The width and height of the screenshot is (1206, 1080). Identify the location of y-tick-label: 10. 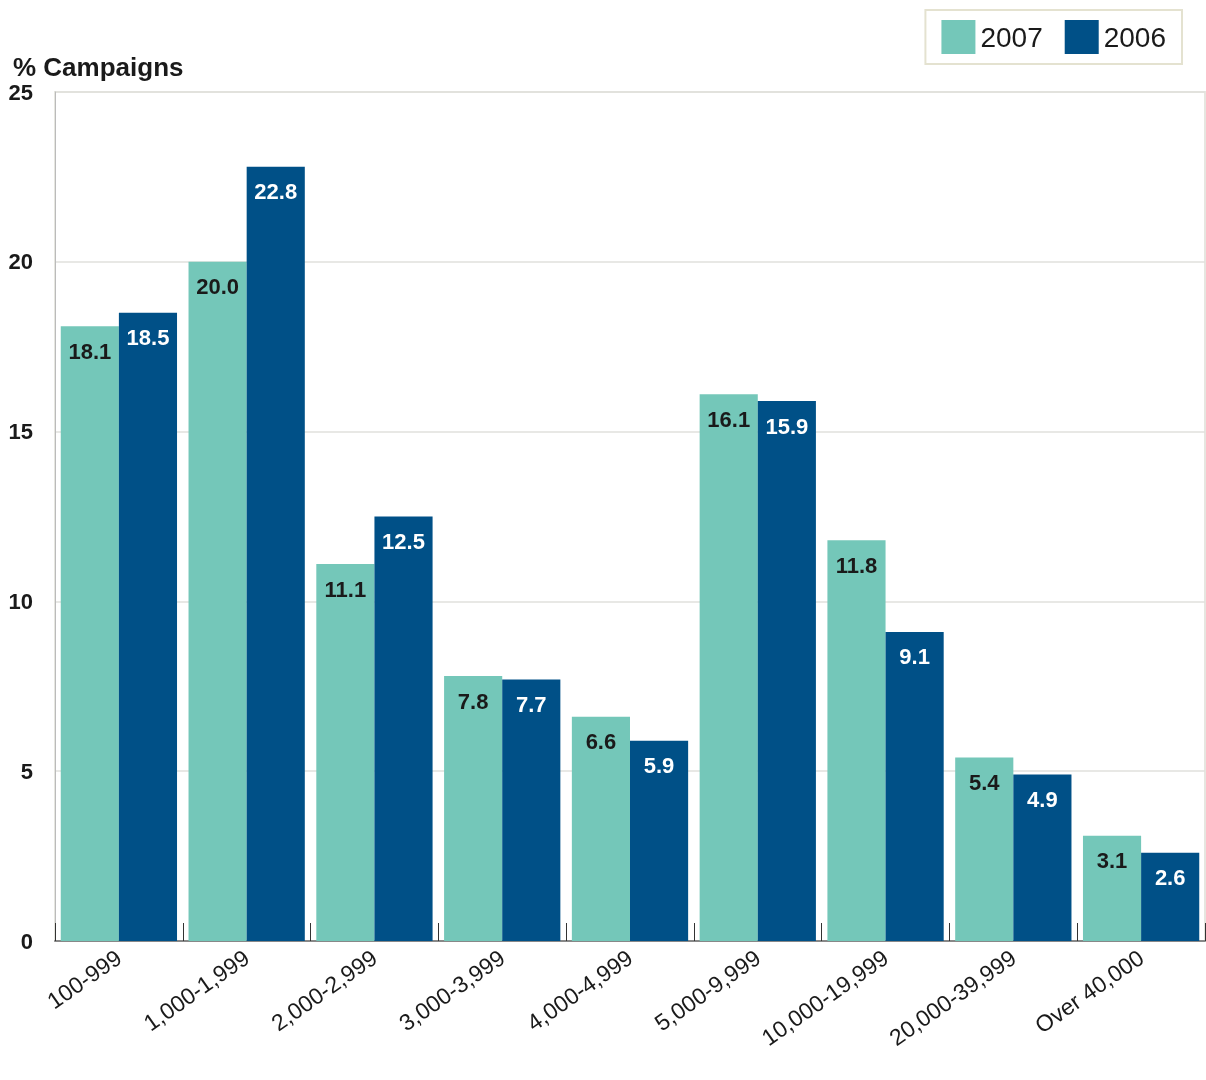
(20, 601).